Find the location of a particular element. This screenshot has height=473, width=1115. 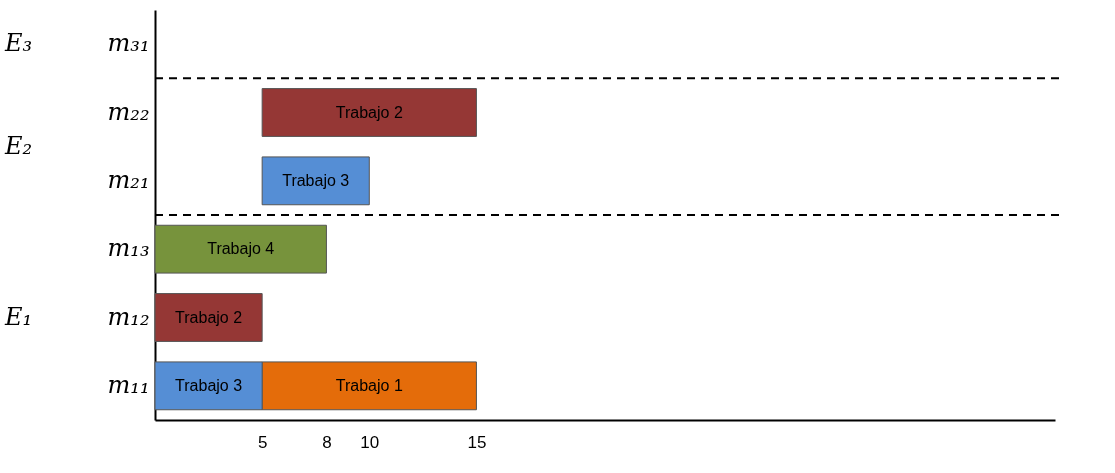

text: E₂ is located at coordinates (18, 145).